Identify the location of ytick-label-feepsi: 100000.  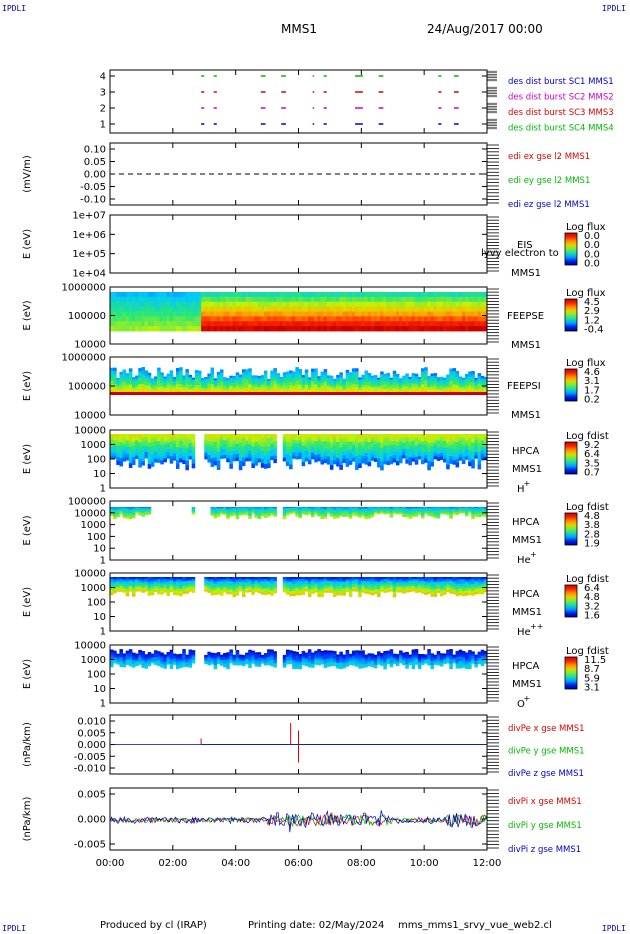
(87, 387).